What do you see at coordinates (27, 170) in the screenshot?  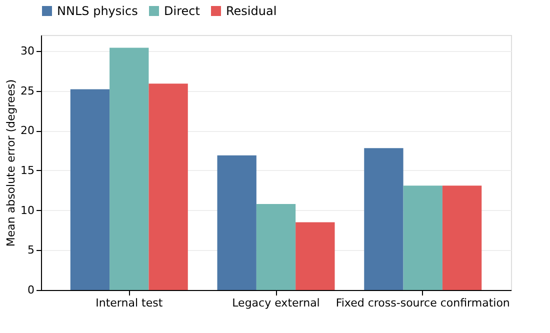 I see `y-tick-label: 15` at bounding box center [27, 170].